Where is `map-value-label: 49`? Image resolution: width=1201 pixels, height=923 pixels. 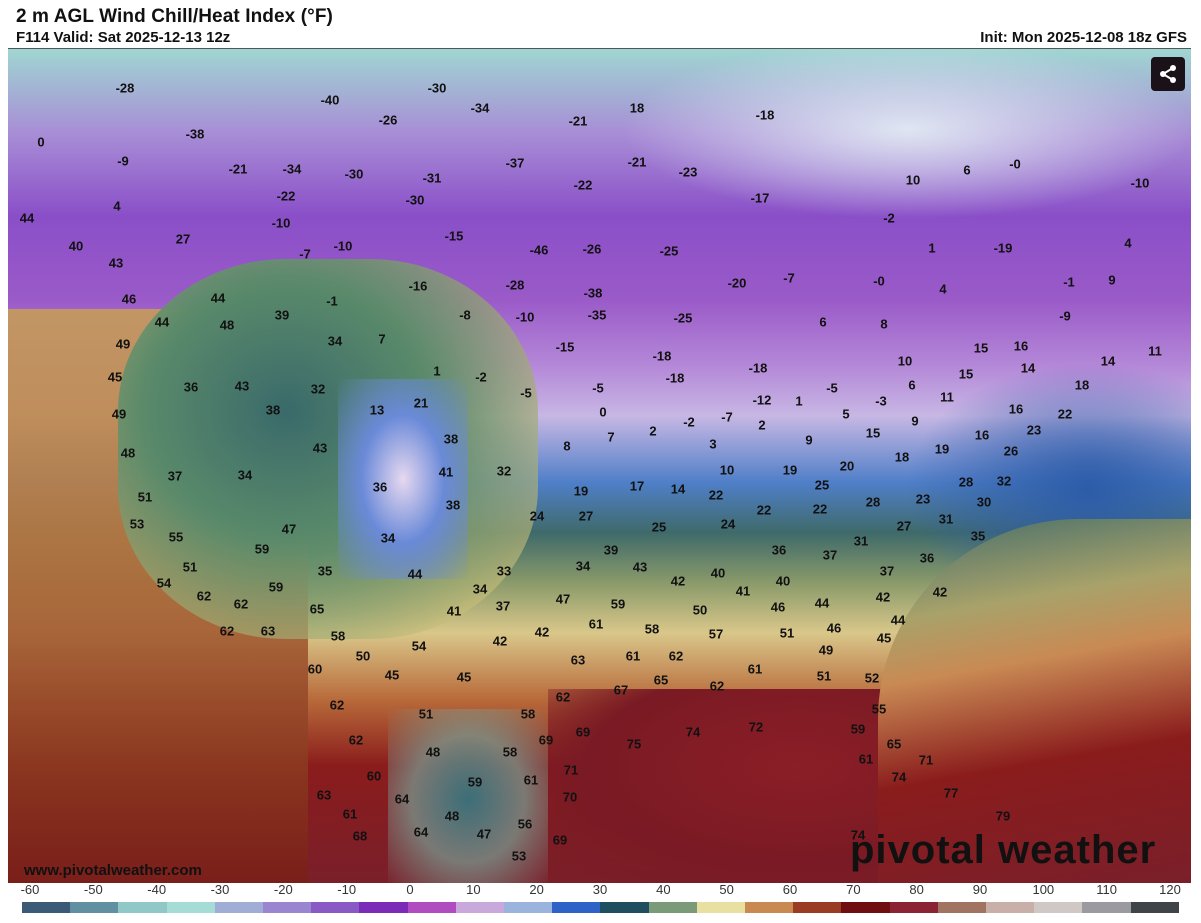
map-value-label: 49 is located at coordinates (123, 344).